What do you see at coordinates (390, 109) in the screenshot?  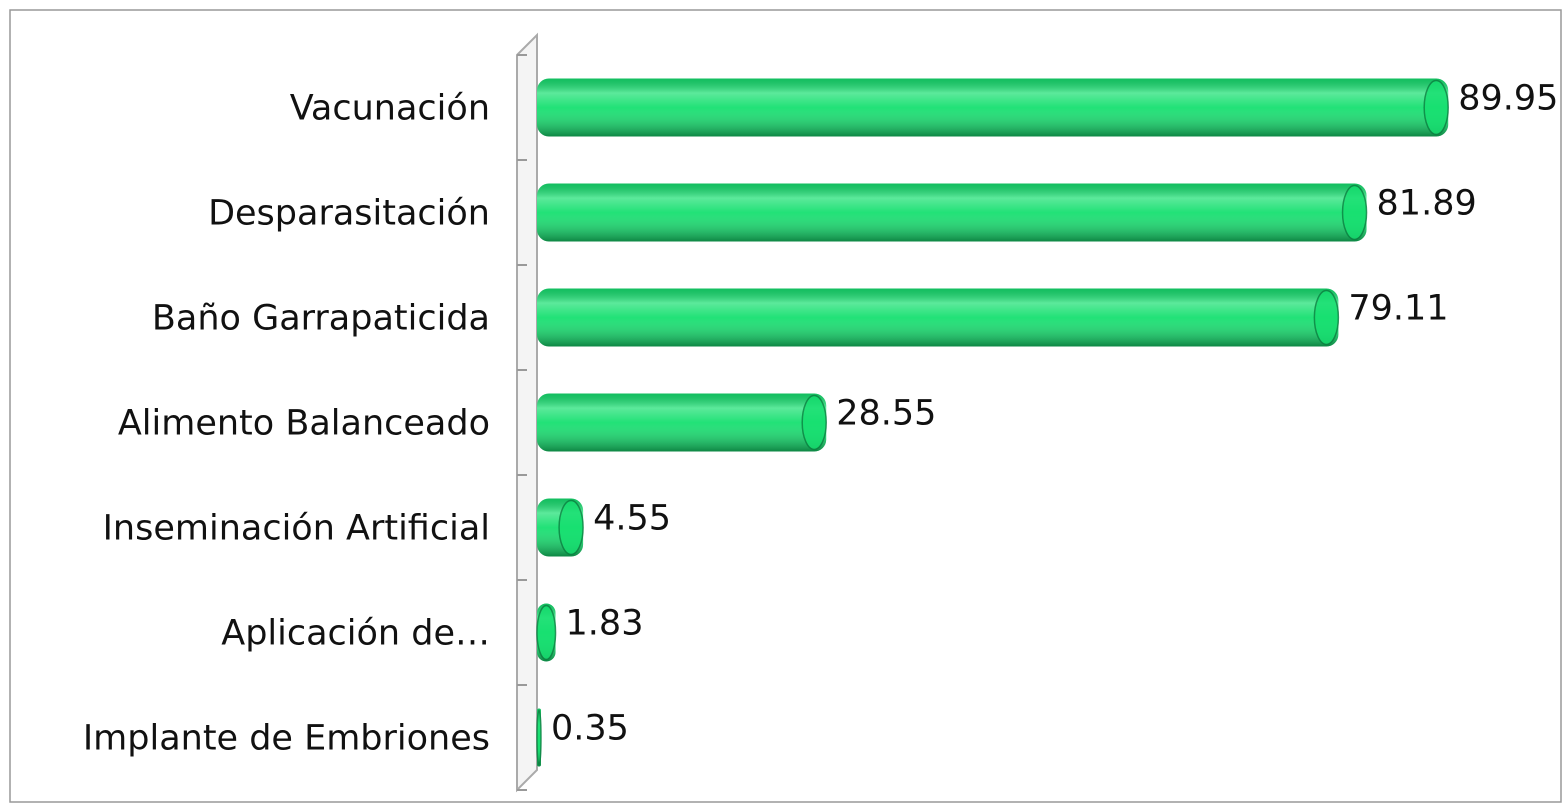 I see `y-tick-label: Vacunación` at bounding box center [390, 109].